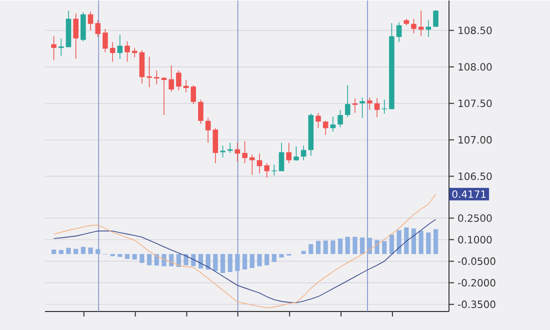 The image size is (550, 330). Describe the element at coordinates (477, 282) in the screenshot. I see `y-tick-label: -0.2000` at that location.